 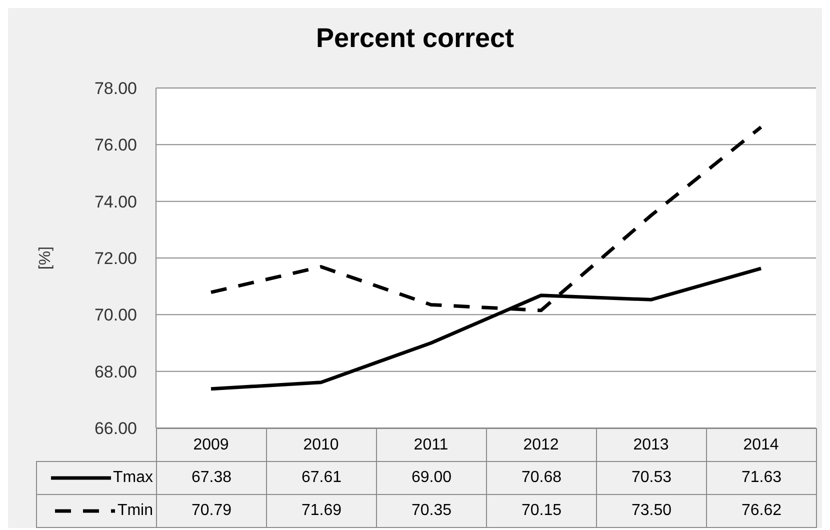 I want to click on y-tick-label: 70.00, so click(x=115, y=315).